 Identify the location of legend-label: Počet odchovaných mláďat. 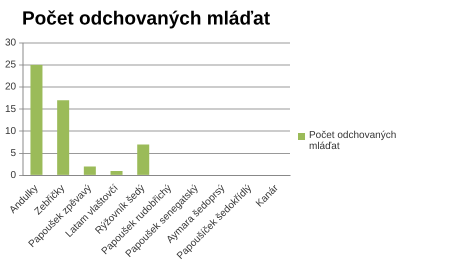
(353, 141).